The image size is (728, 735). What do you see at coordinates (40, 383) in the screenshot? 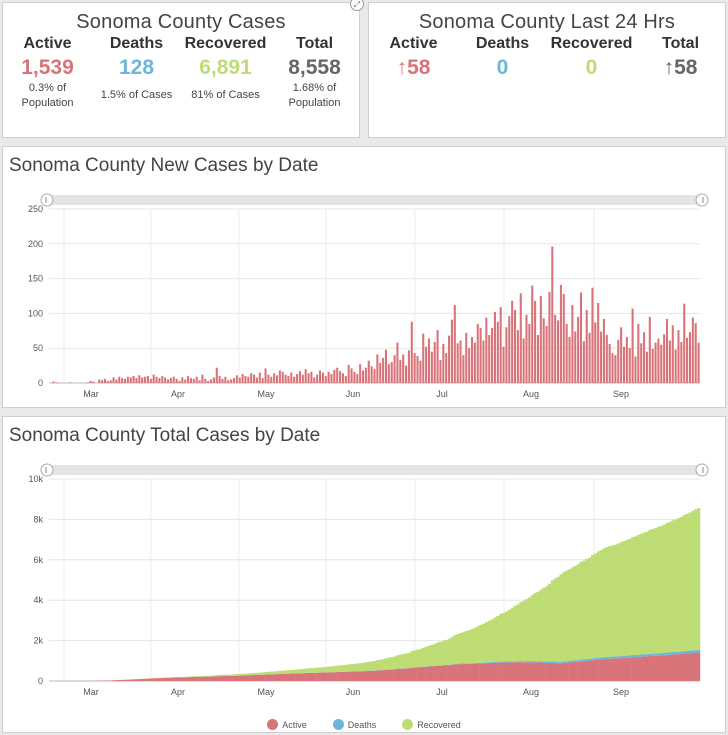
I see `y-tick-label: 0` at bounding box center [40, 383].